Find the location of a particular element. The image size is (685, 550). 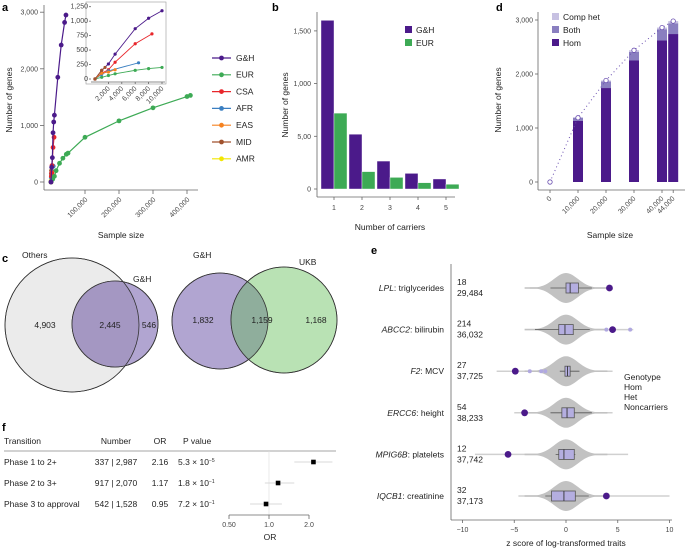

bar-G&H is located at coordinates (327, 105).